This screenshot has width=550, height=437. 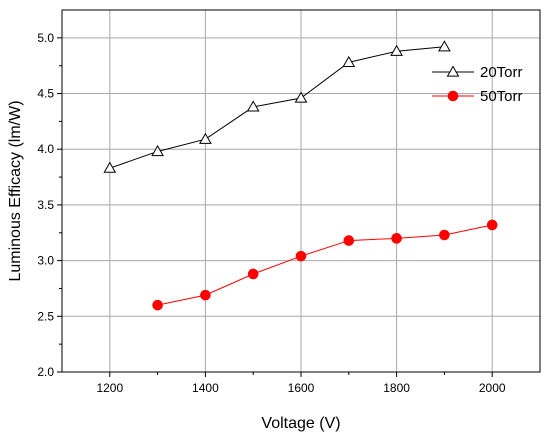 What do you see at coordinates (501, 72) in the screenshot?
I see `legend-label: 20Torr` at bounding box center [501, 72].